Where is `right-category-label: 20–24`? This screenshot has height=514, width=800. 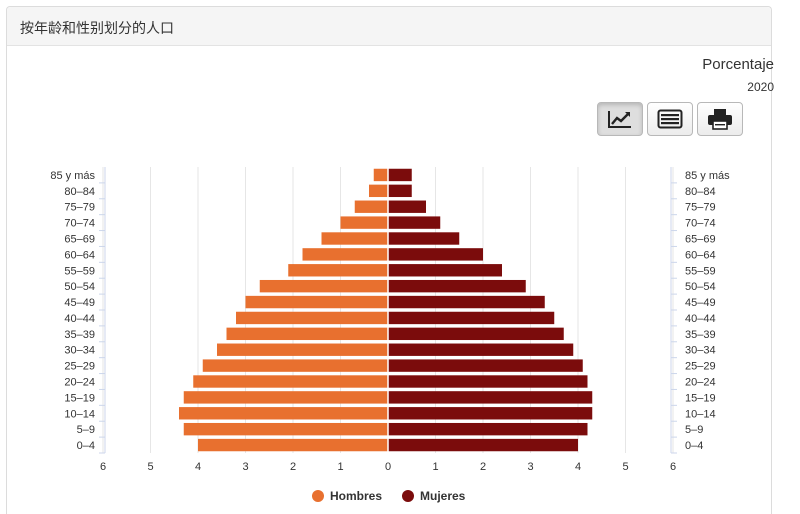 right-category-label: 20–24 is located at coordinates (700, 383).